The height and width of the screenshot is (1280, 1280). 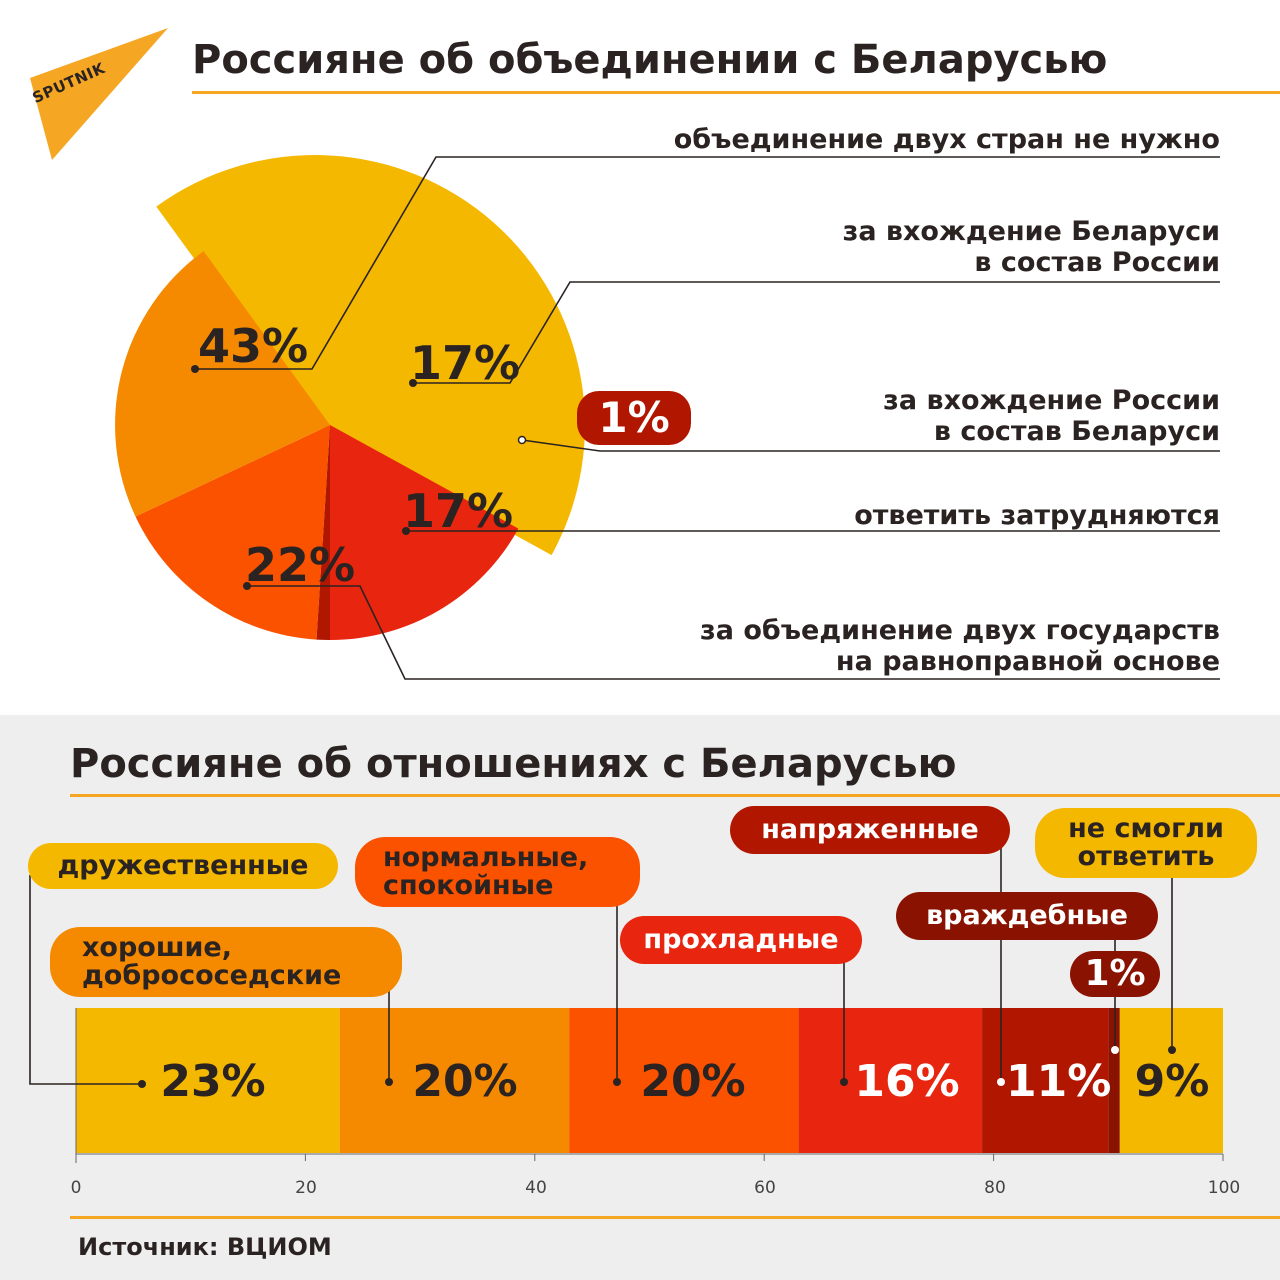 I want to click on bar-value-label: 23%, so click(x=213, y=1081).